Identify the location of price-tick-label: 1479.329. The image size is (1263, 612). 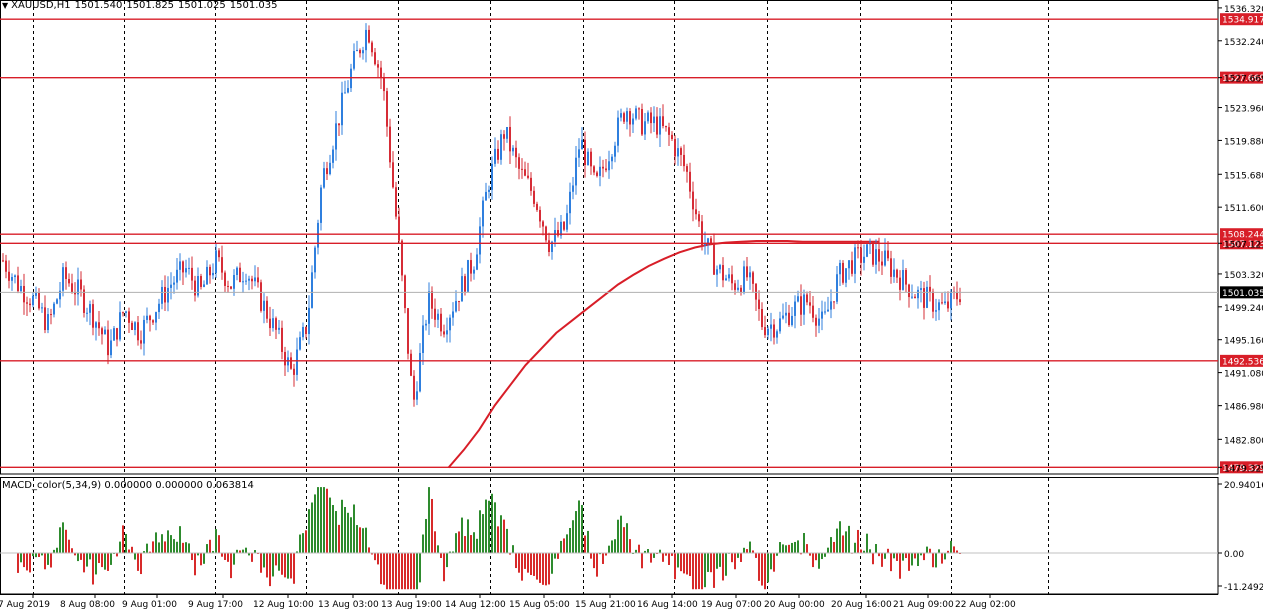
(1243, 469).